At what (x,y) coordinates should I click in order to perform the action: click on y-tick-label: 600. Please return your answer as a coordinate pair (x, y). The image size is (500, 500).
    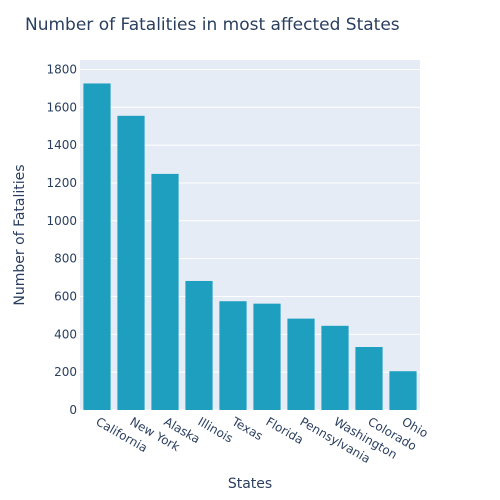
    Looking at the image, I should click on (65, 296).